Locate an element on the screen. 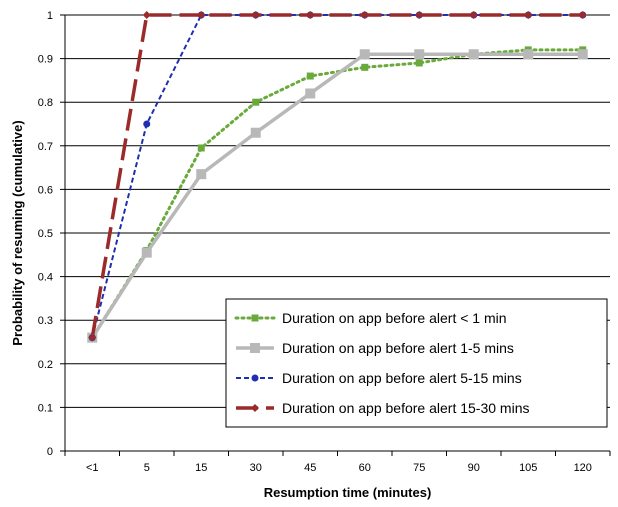 This screenshot has width=618, height=507. y-tick-label: 0.1 is located at coordinates (45, 408).